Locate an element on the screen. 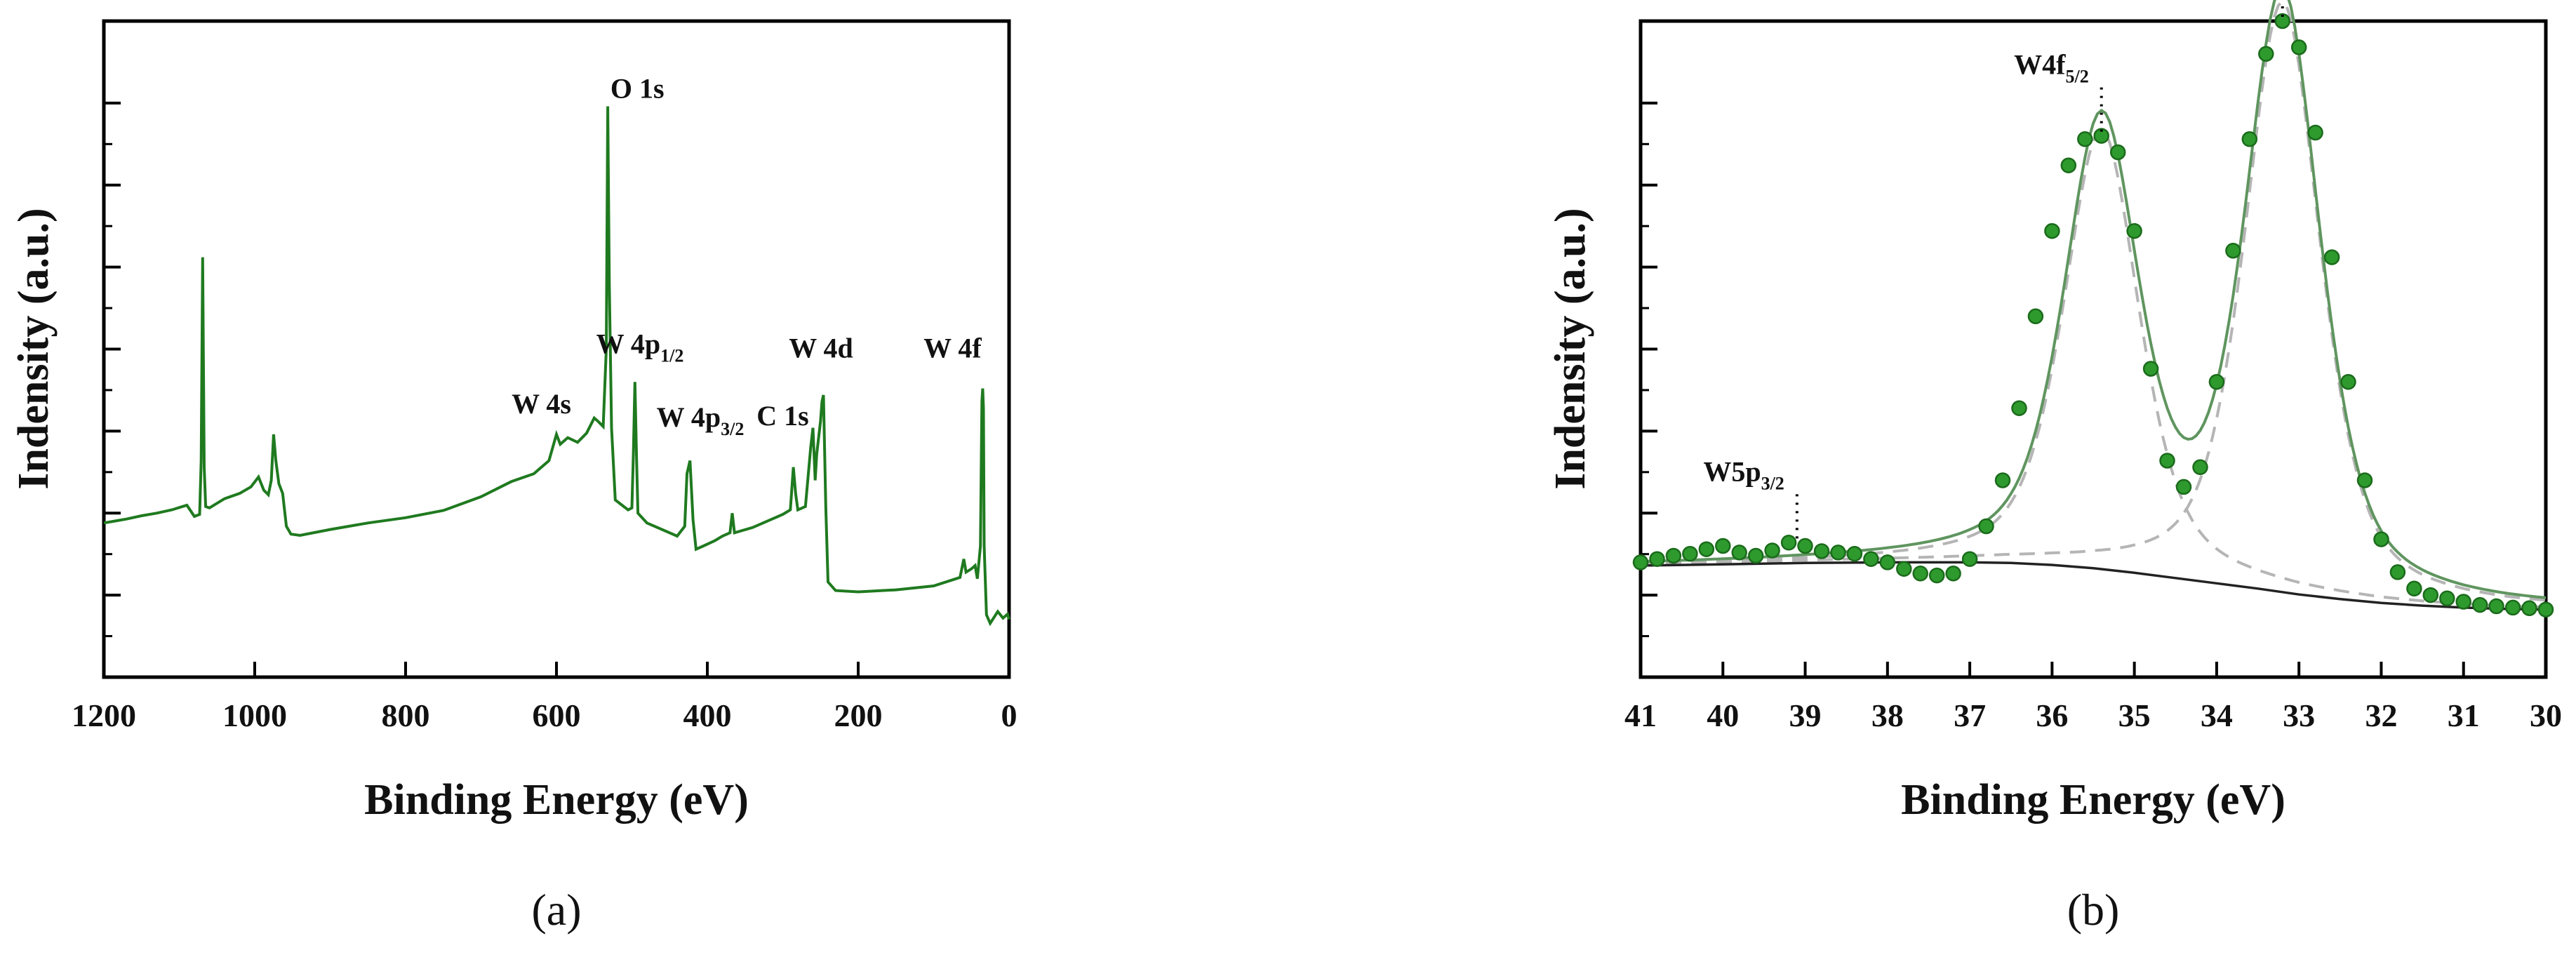  x-tick-label: 37 is located at coordinates (1970, 715).